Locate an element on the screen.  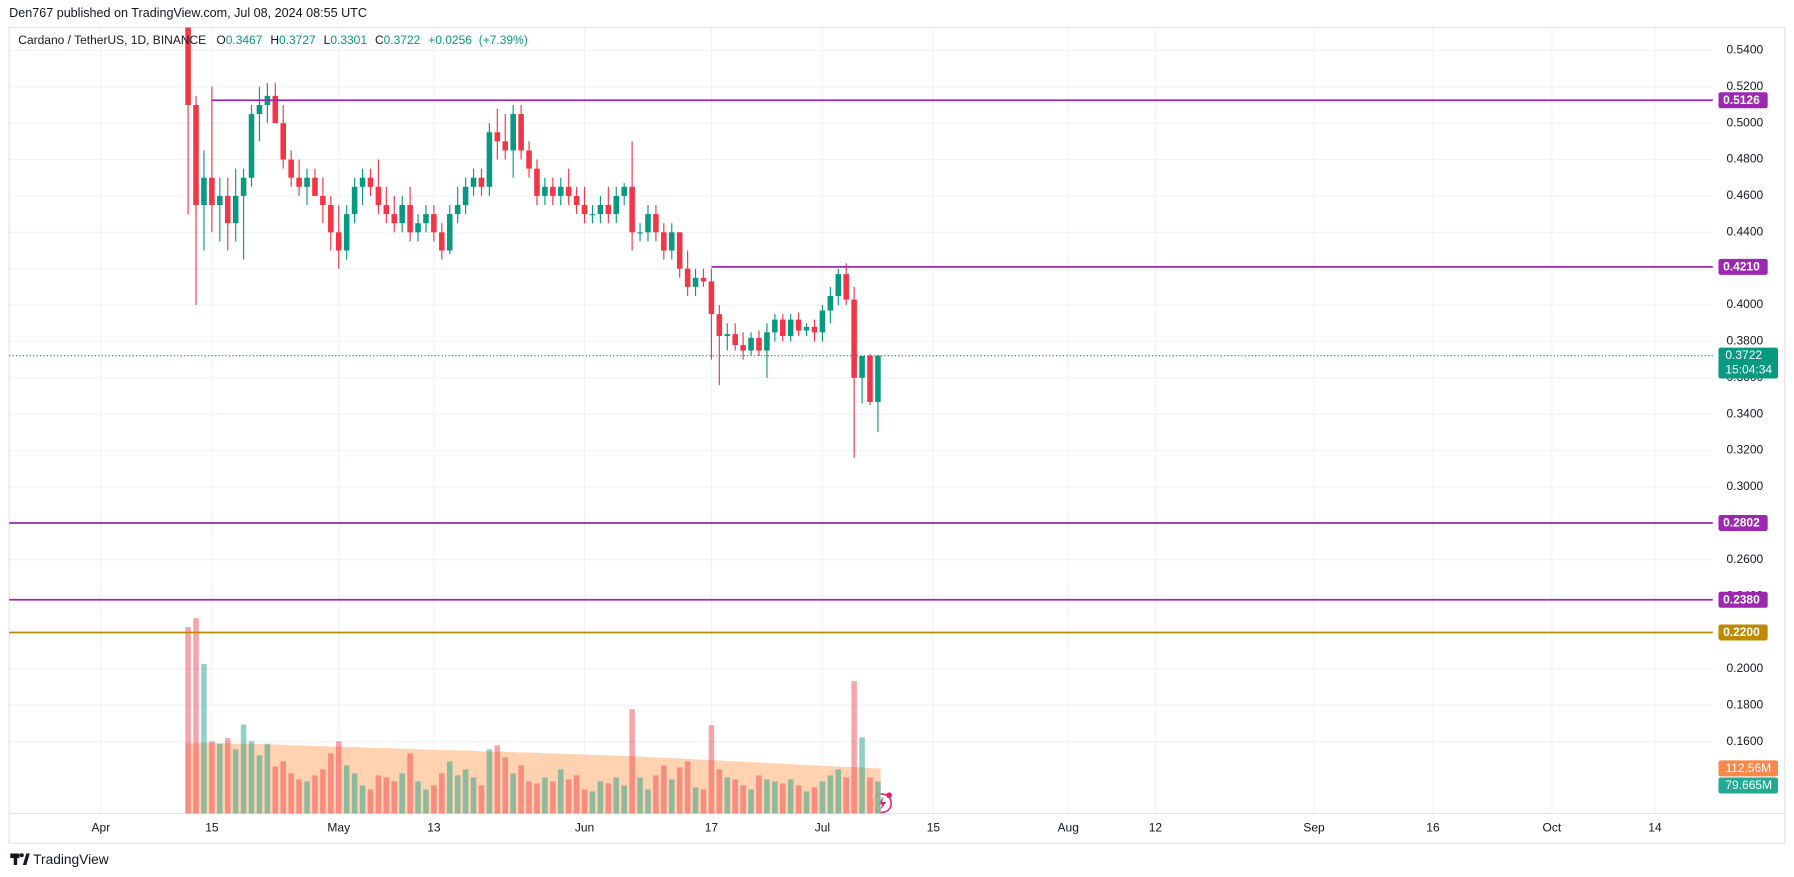
y-tick-label: 0.4600 is located at coordinates (1744, 195).